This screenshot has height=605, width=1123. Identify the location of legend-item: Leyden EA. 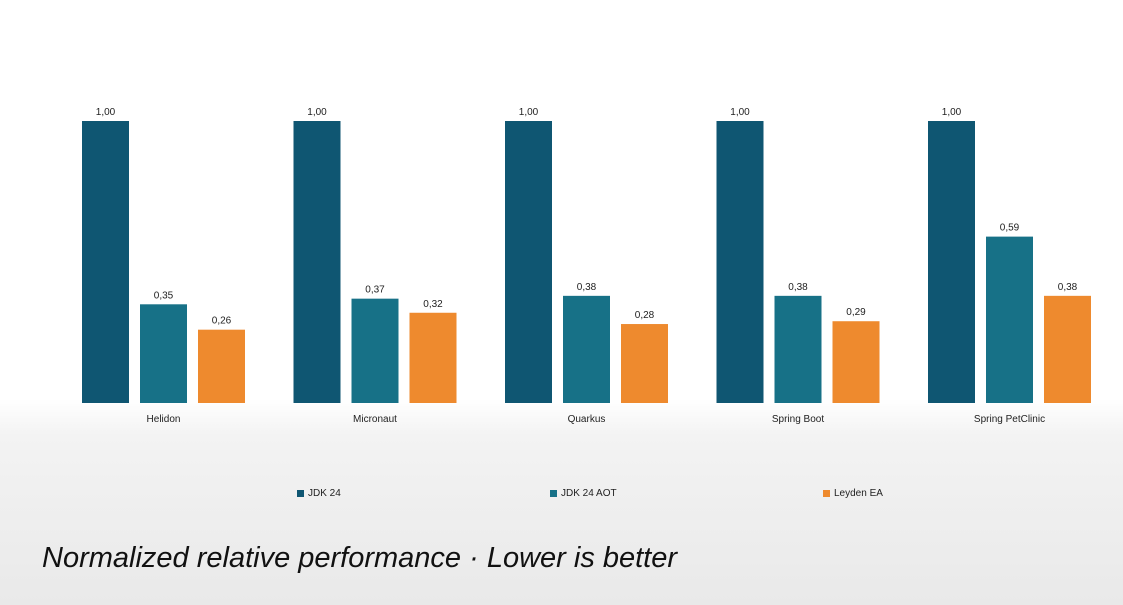
(853, 493).